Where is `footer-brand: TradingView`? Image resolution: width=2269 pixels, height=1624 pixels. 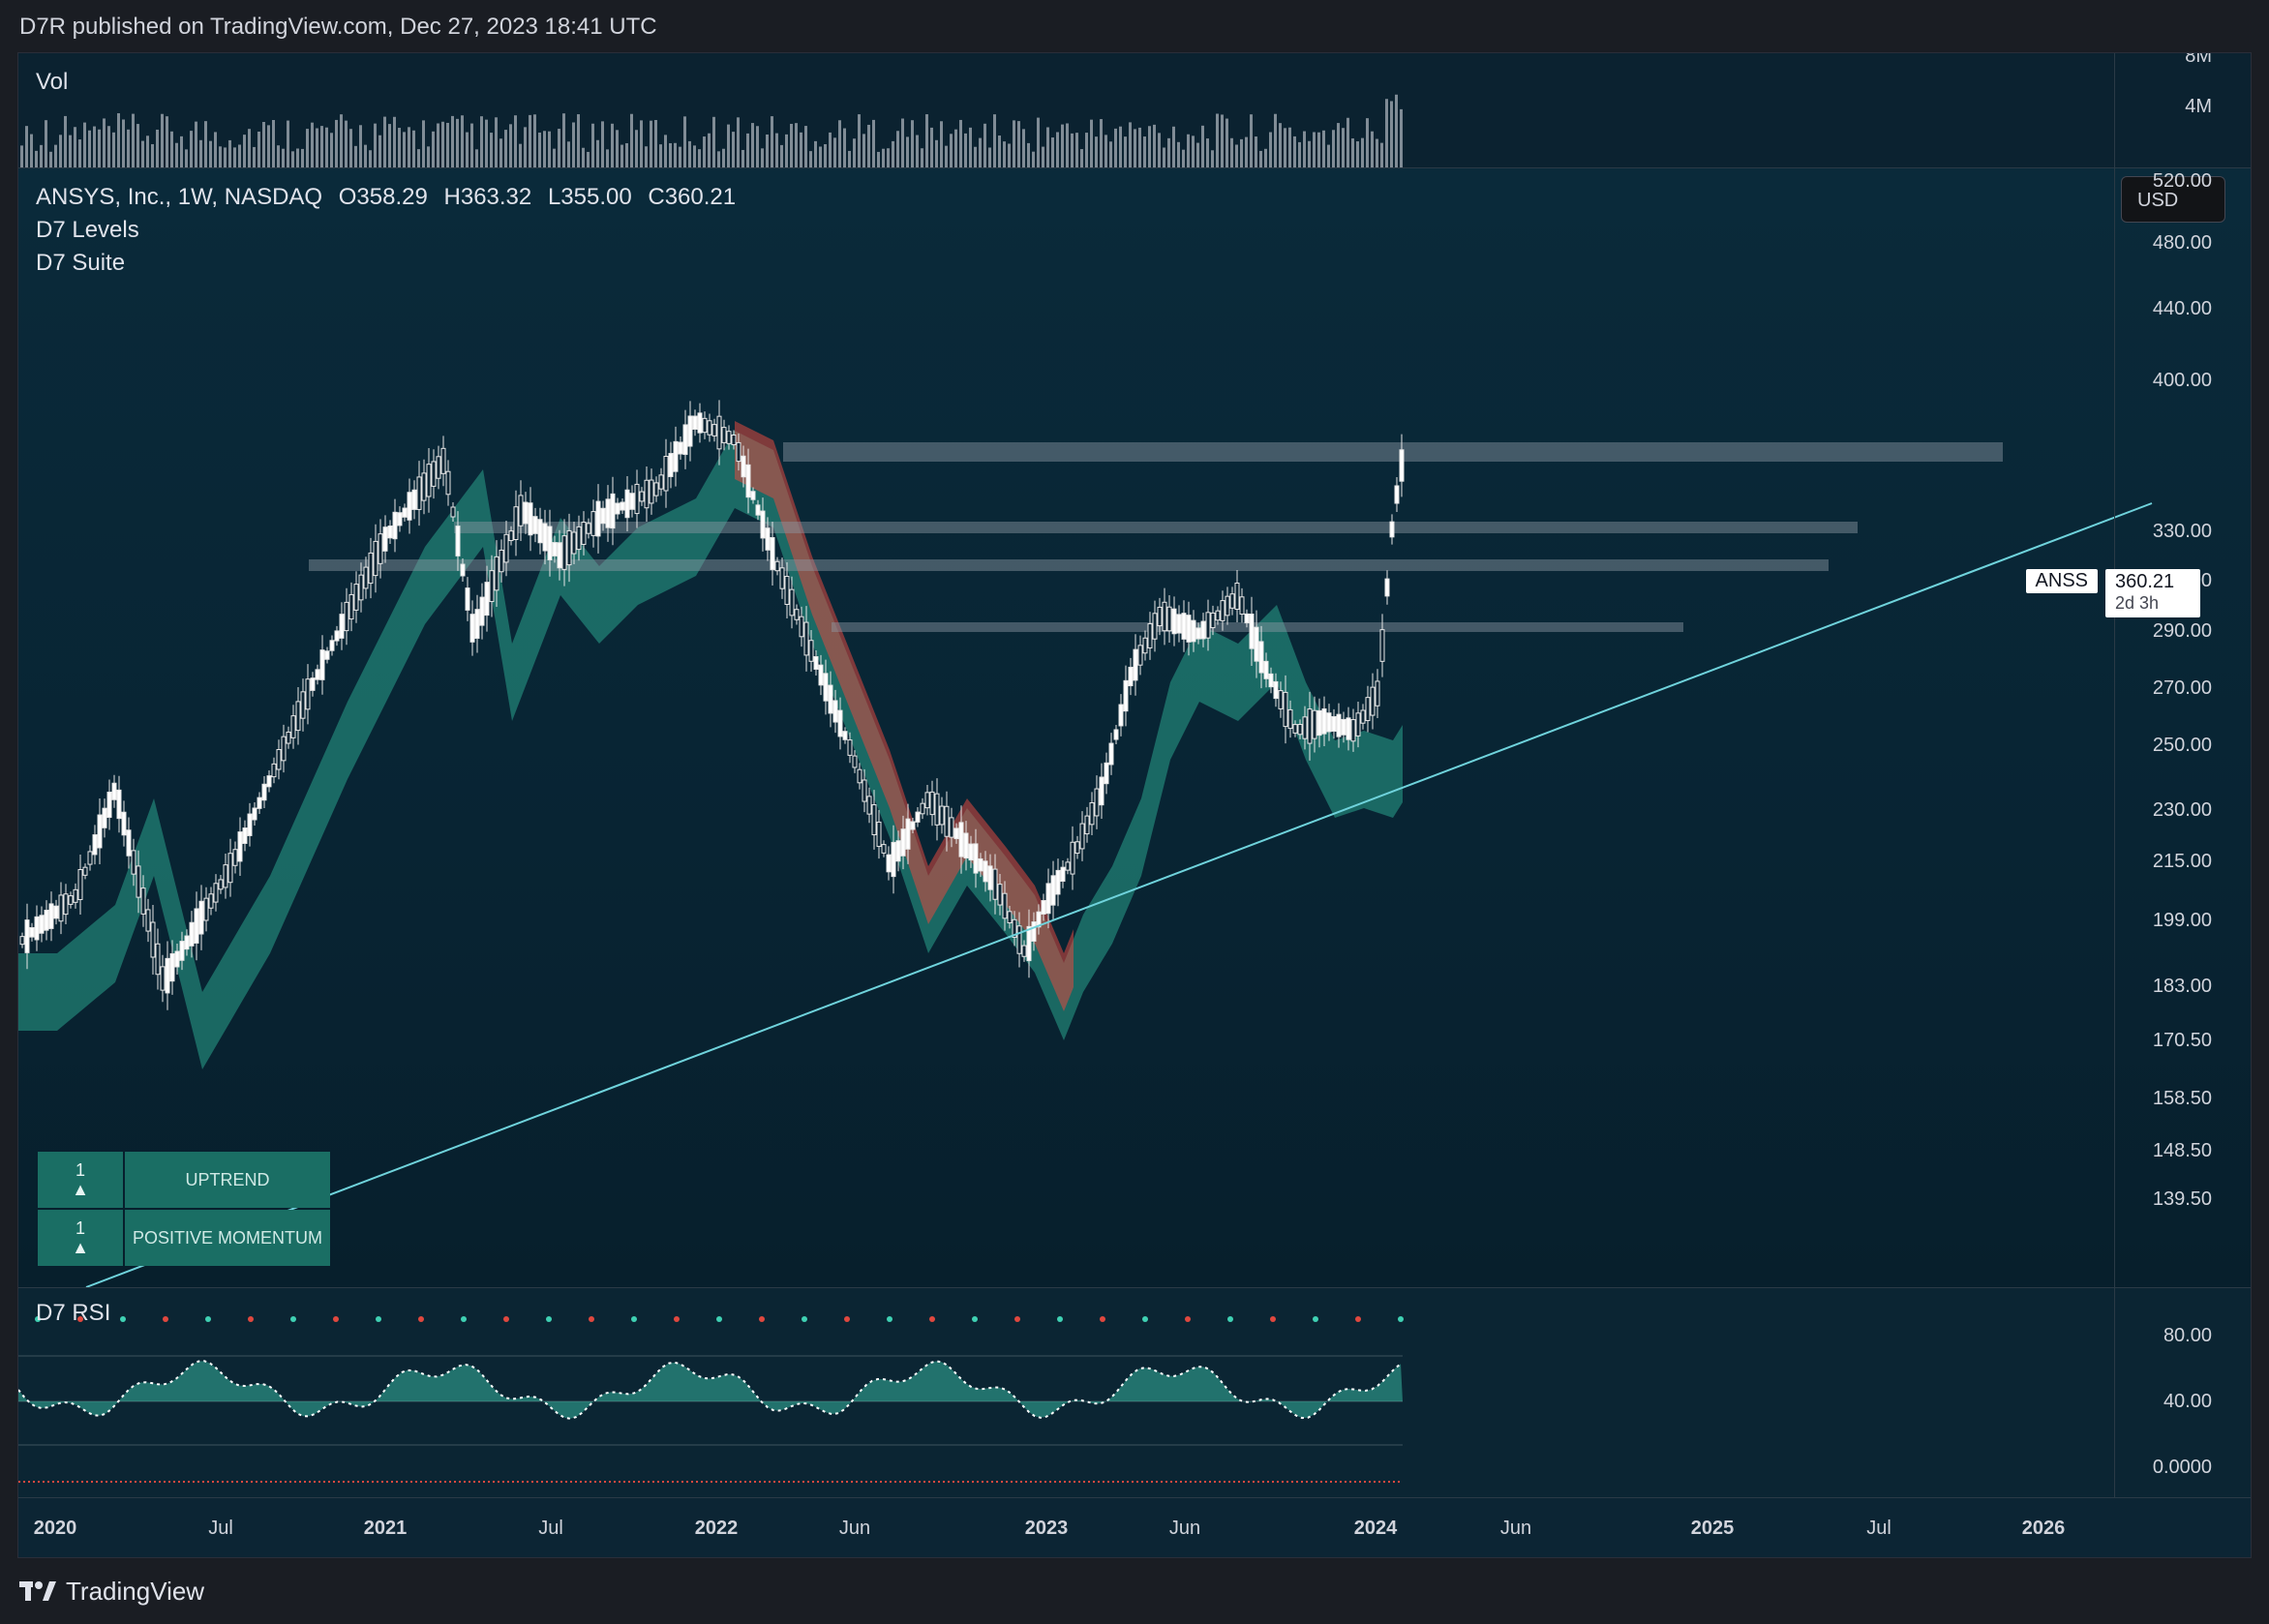
footer-brand: TradingView is located at coordinates (111, 1592).